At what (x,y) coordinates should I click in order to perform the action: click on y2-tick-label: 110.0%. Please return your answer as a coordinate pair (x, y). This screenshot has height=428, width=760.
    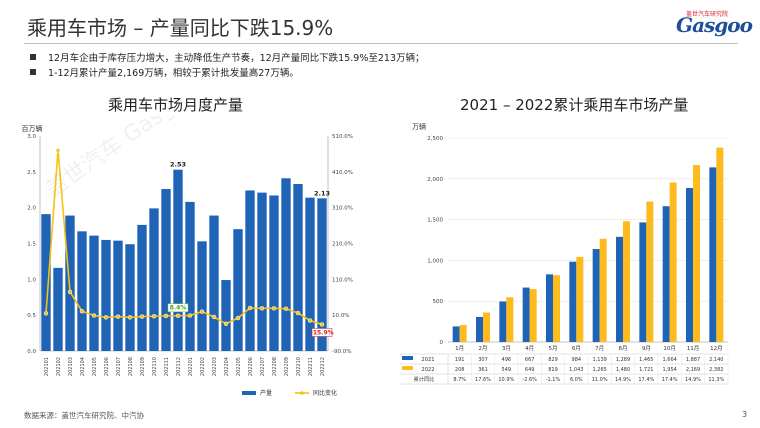
    Looking at the image, I should click on (342, 280).